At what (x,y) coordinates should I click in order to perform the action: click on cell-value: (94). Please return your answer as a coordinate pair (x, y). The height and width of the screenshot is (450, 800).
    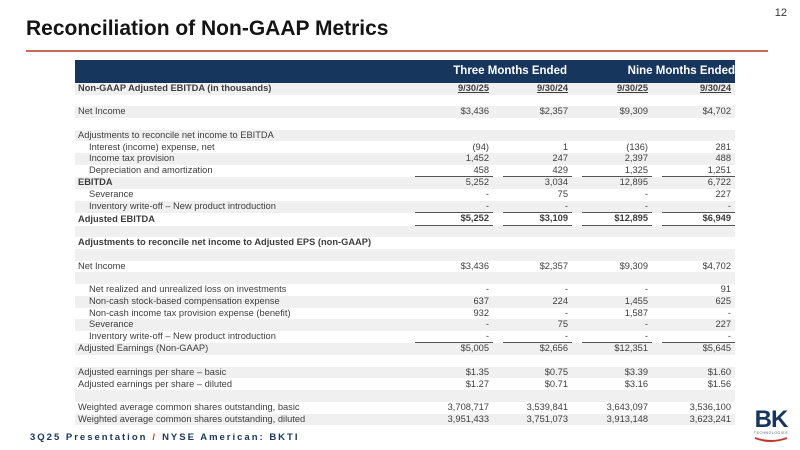
    Looking at the image, I should click on (480, 146).